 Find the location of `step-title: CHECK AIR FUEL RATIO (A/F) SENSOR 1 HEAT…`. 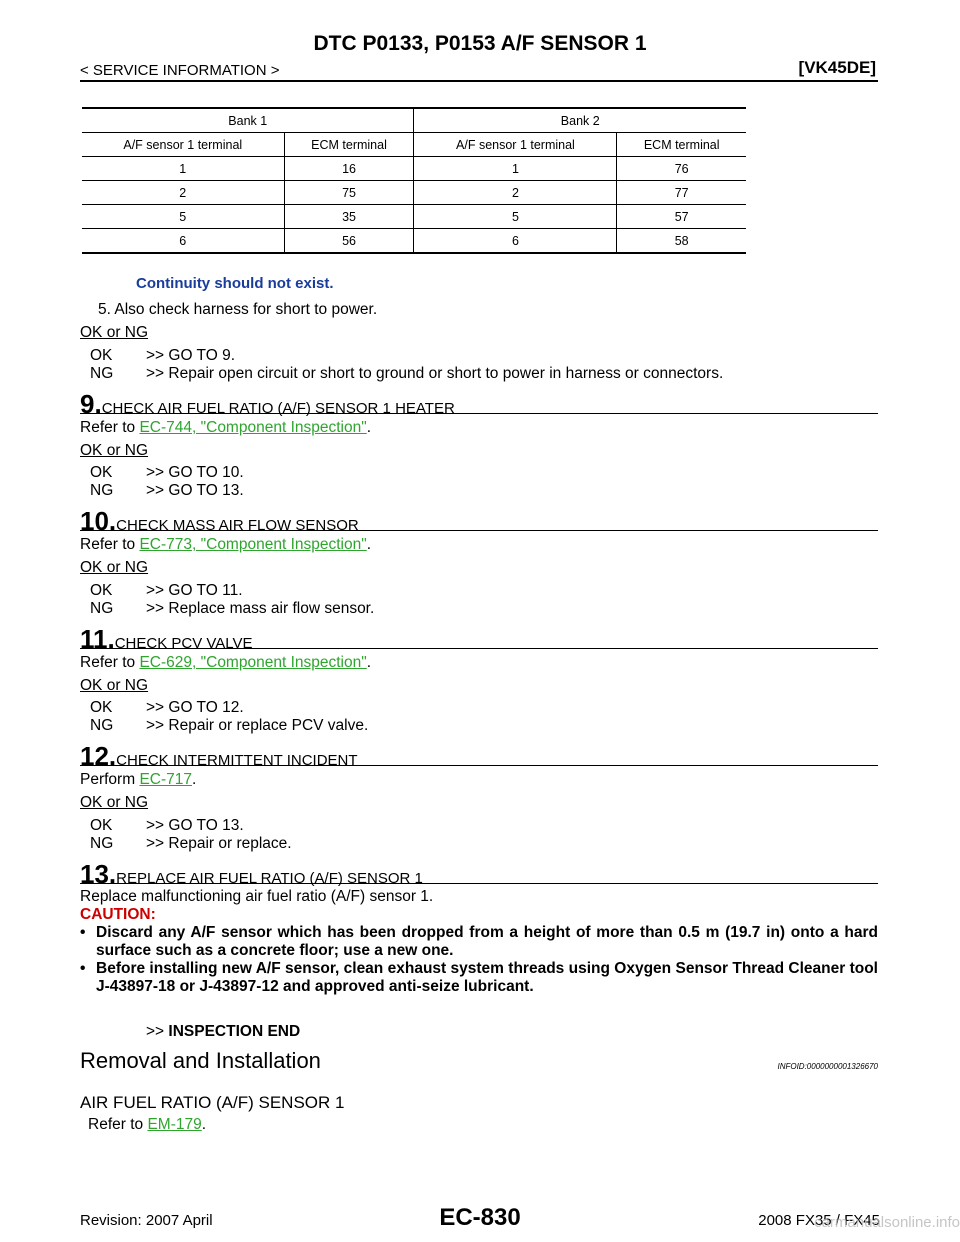

step-title: CHECK AIR FUEL RATIO (A/F) SENSOR 1 HEAT… is located at coordinates (278, 408).